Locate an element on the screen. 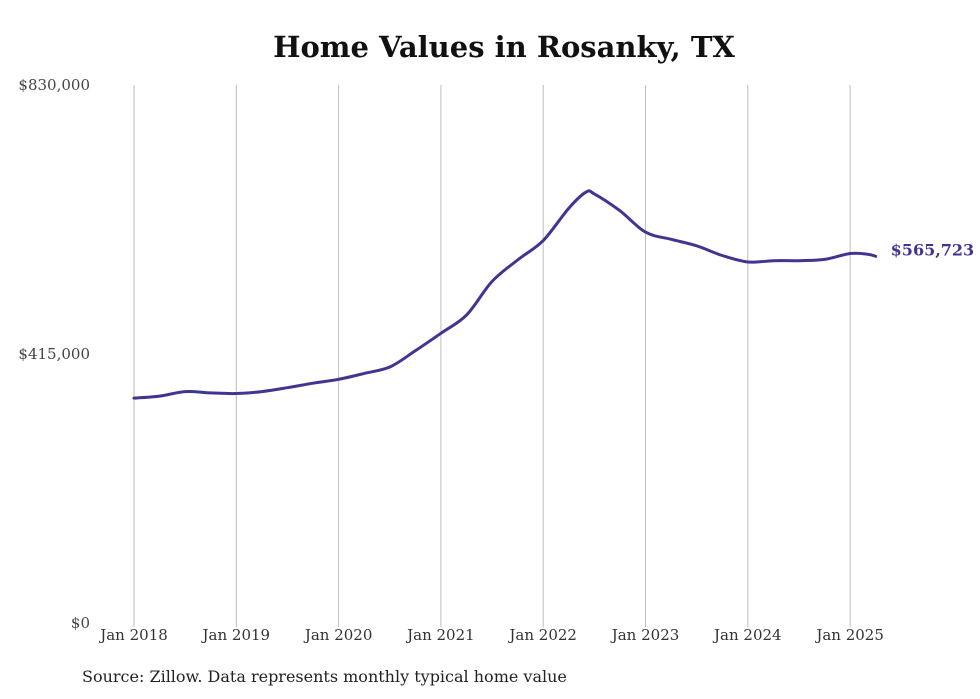 This screenshot has height=699, width=980. x-tick-label: Jan 2018 is located at coordinates (133, 635).